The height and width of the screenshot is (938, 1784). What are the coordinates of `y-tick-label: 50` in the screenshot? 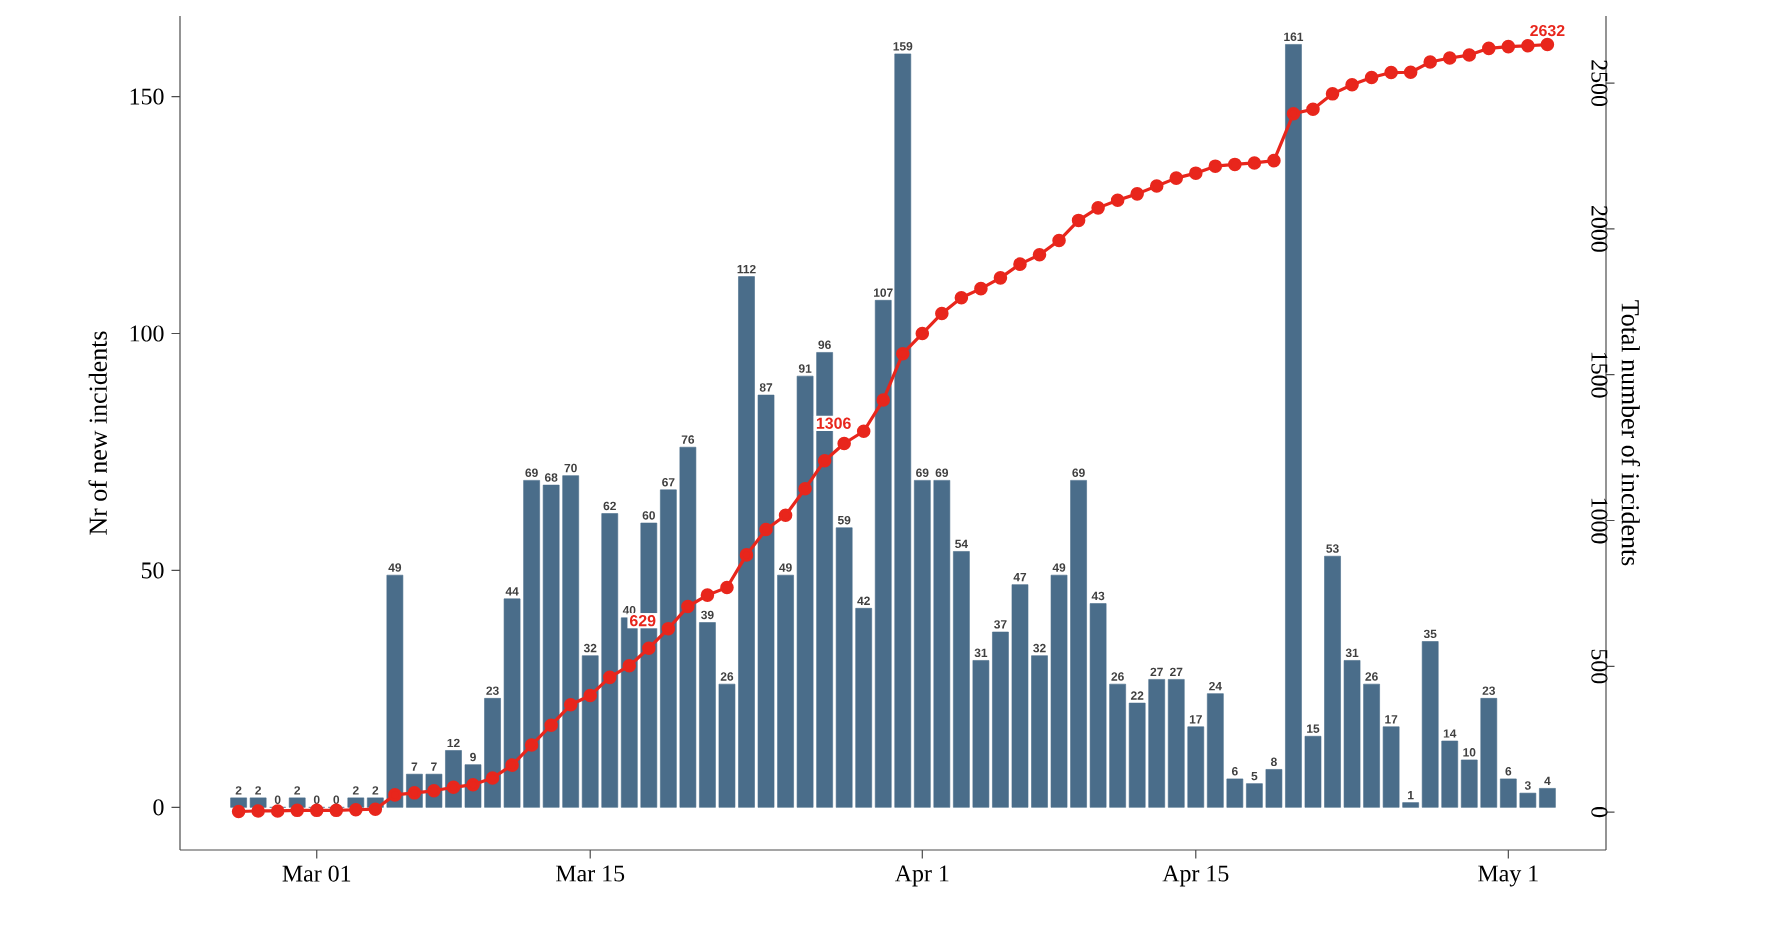 It's located at (152, 570).